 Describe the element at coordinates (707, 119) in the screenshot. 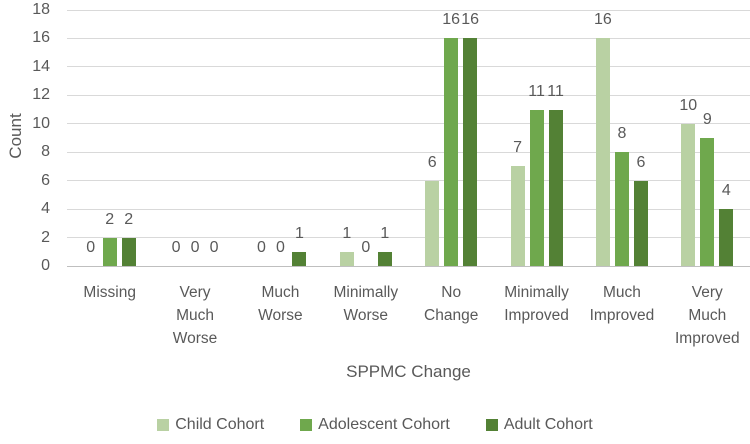

I see `value-label: 9` at that location.